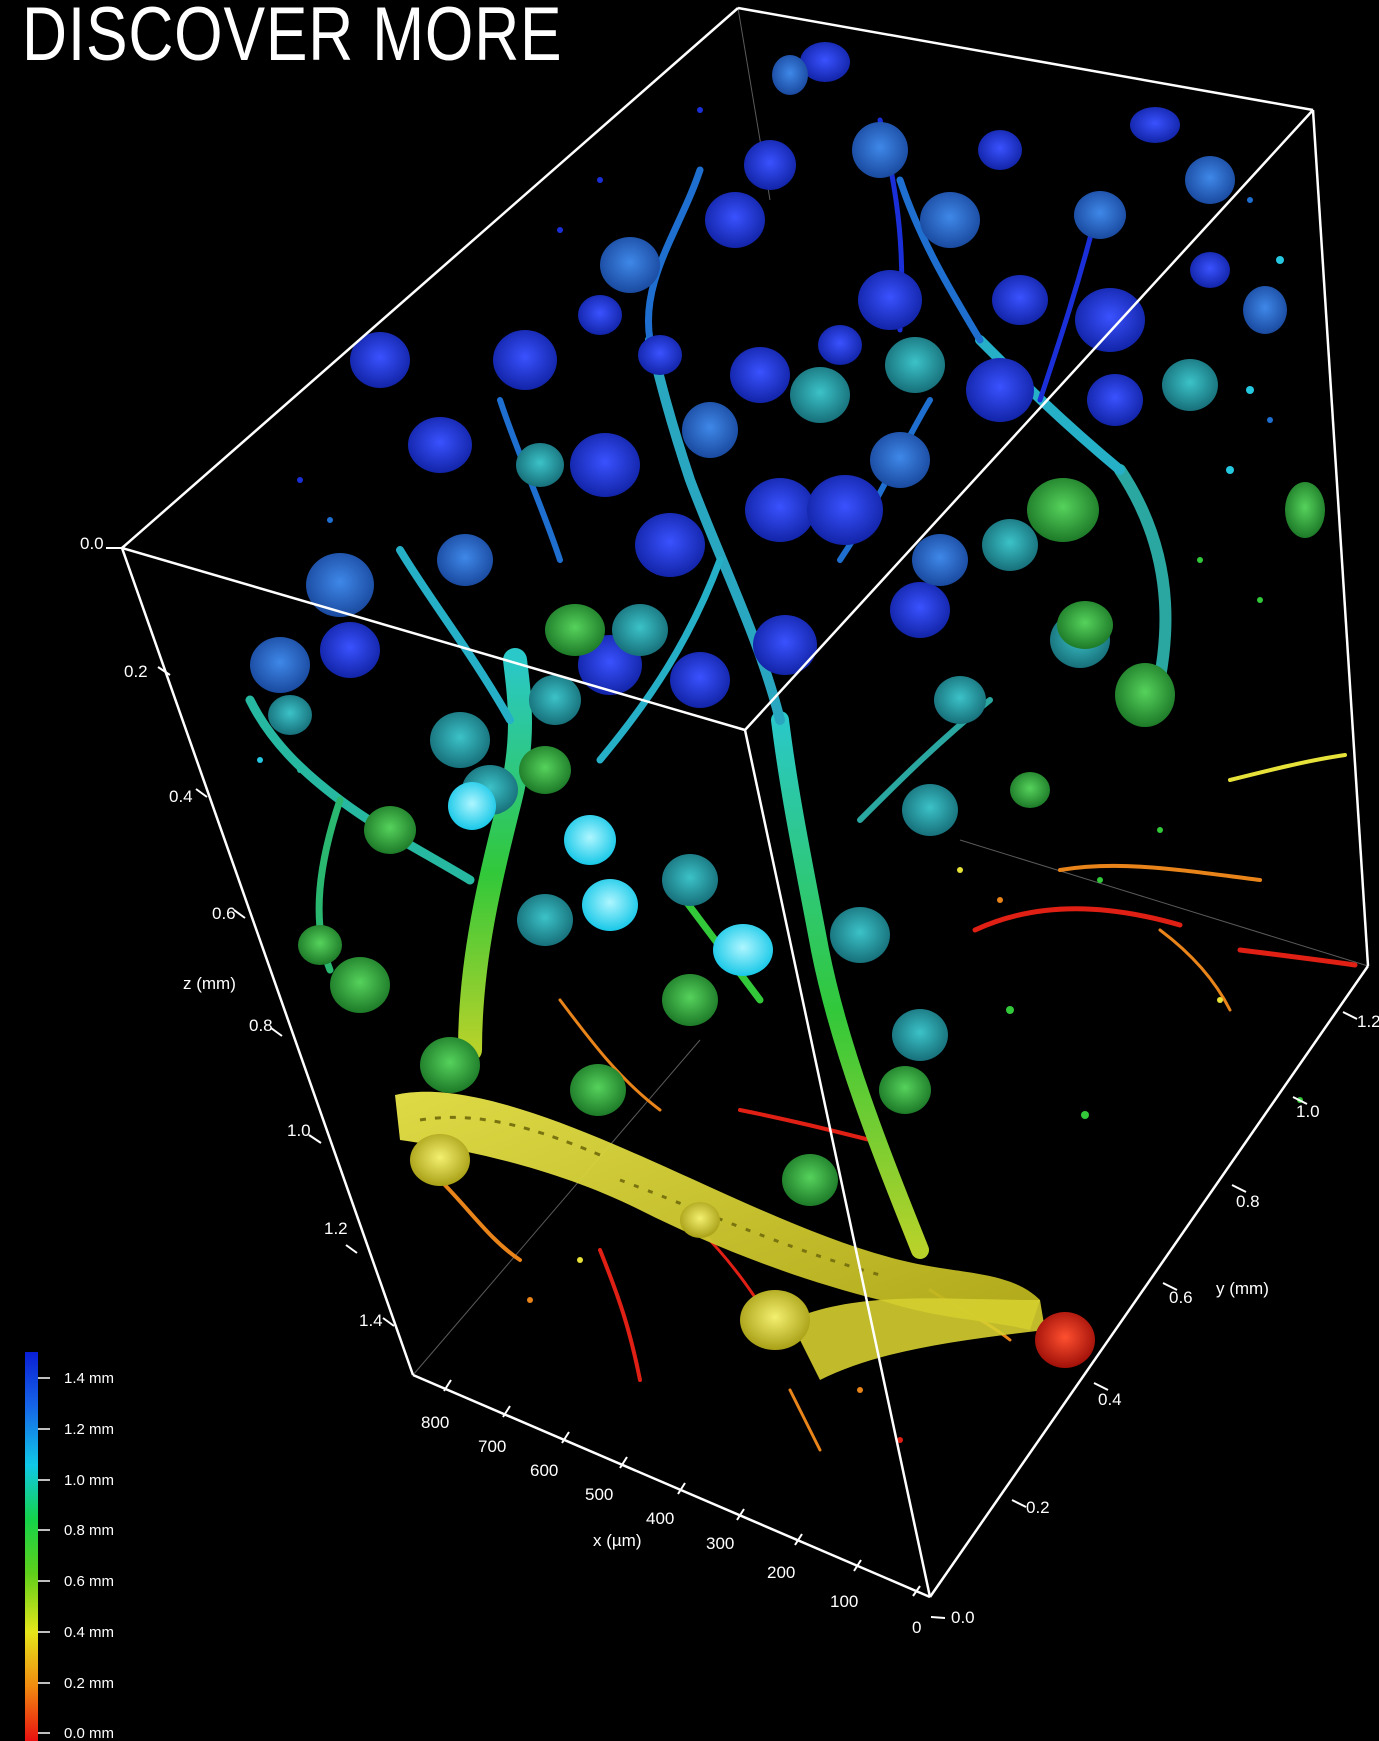 The width and height of the screenshot is (1379, 1741). Describe the element at coordinates (92, 543) in the screenshot. I see `z-tick-0: 0.0` at that location.